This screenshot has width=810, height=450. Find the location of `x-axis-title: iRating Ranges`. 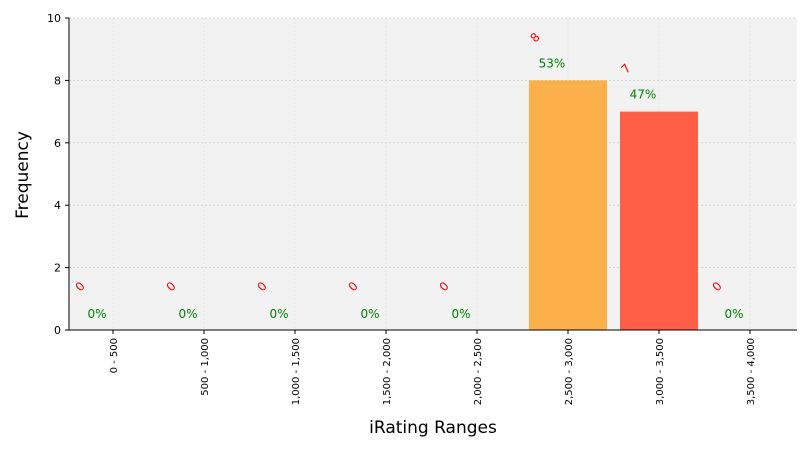

x-axis-title: iRating Ranges is located at coordinates (433, 428).